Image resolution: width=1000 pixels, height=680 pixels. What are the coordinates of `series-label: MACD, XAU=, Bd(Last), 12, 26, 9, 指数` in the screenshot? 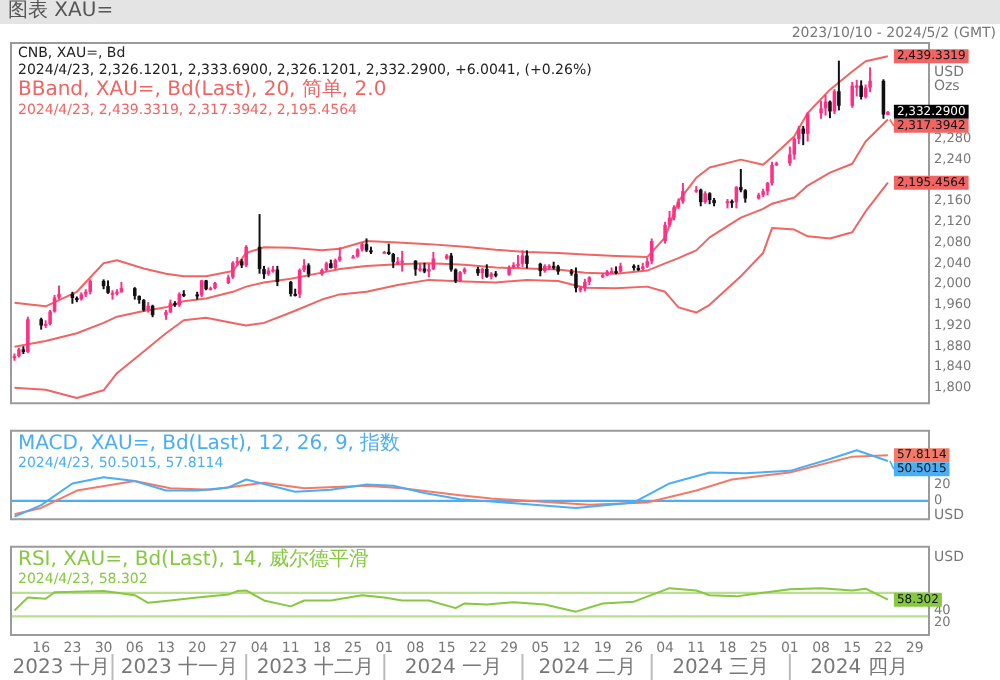 It's located at (209, 442).